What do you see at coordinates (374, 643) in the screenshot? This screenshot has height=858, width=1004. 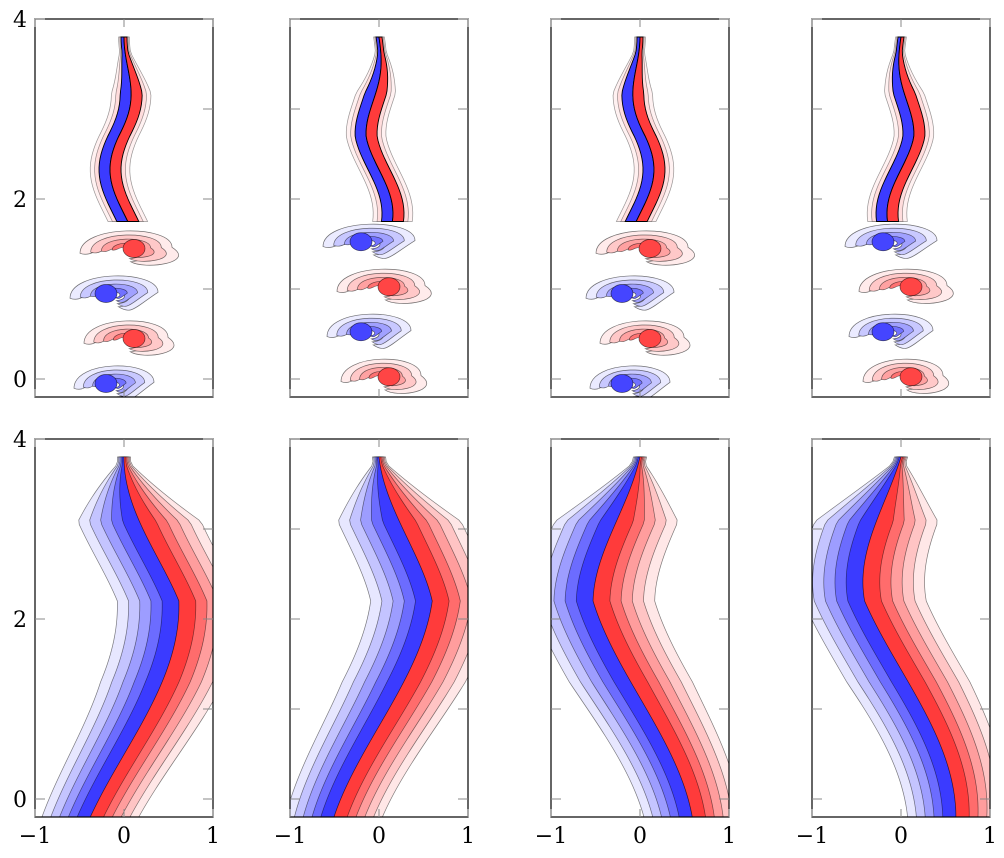 I see `panel-1-1: −1 0 1` at bounding box center [374, 643].